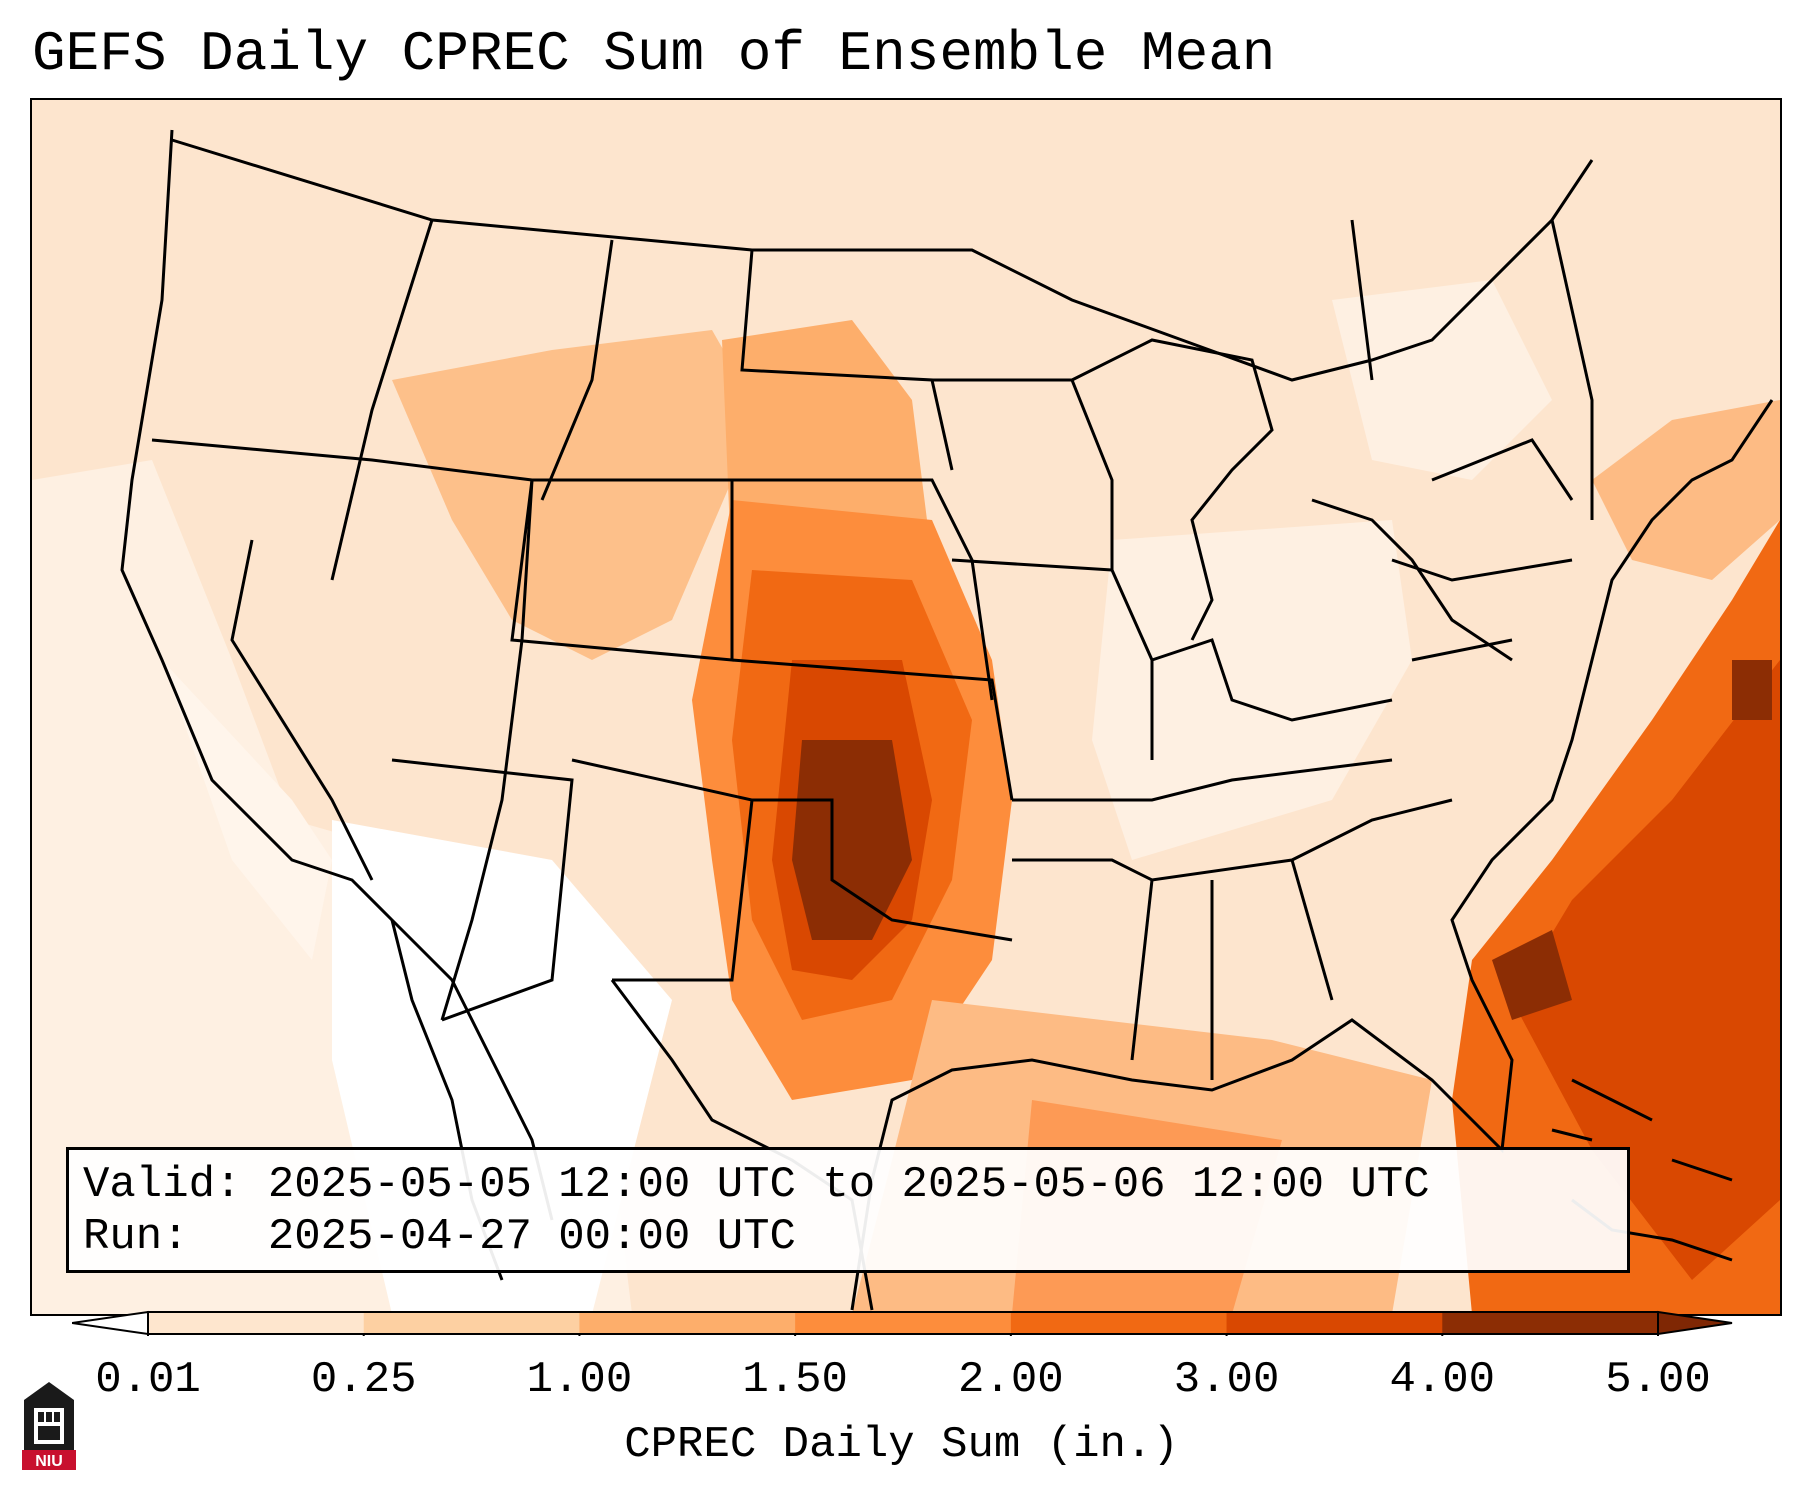 The width and height of the screenshot is (1803, 1500). I want to click on colorbar-tick-label: 0.01, so click(148, 1380).